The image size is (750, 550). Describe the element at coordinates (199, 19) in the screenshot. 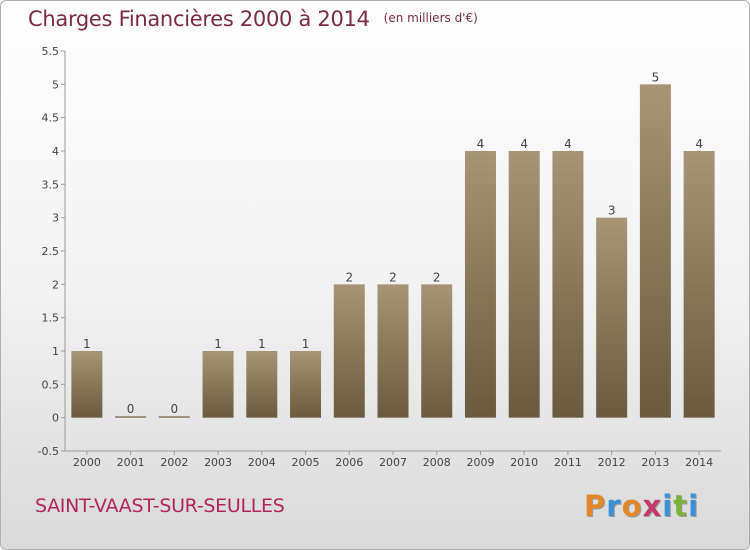

I see `chart-title-main: Charges Financières 2000 à 2014` at that location.